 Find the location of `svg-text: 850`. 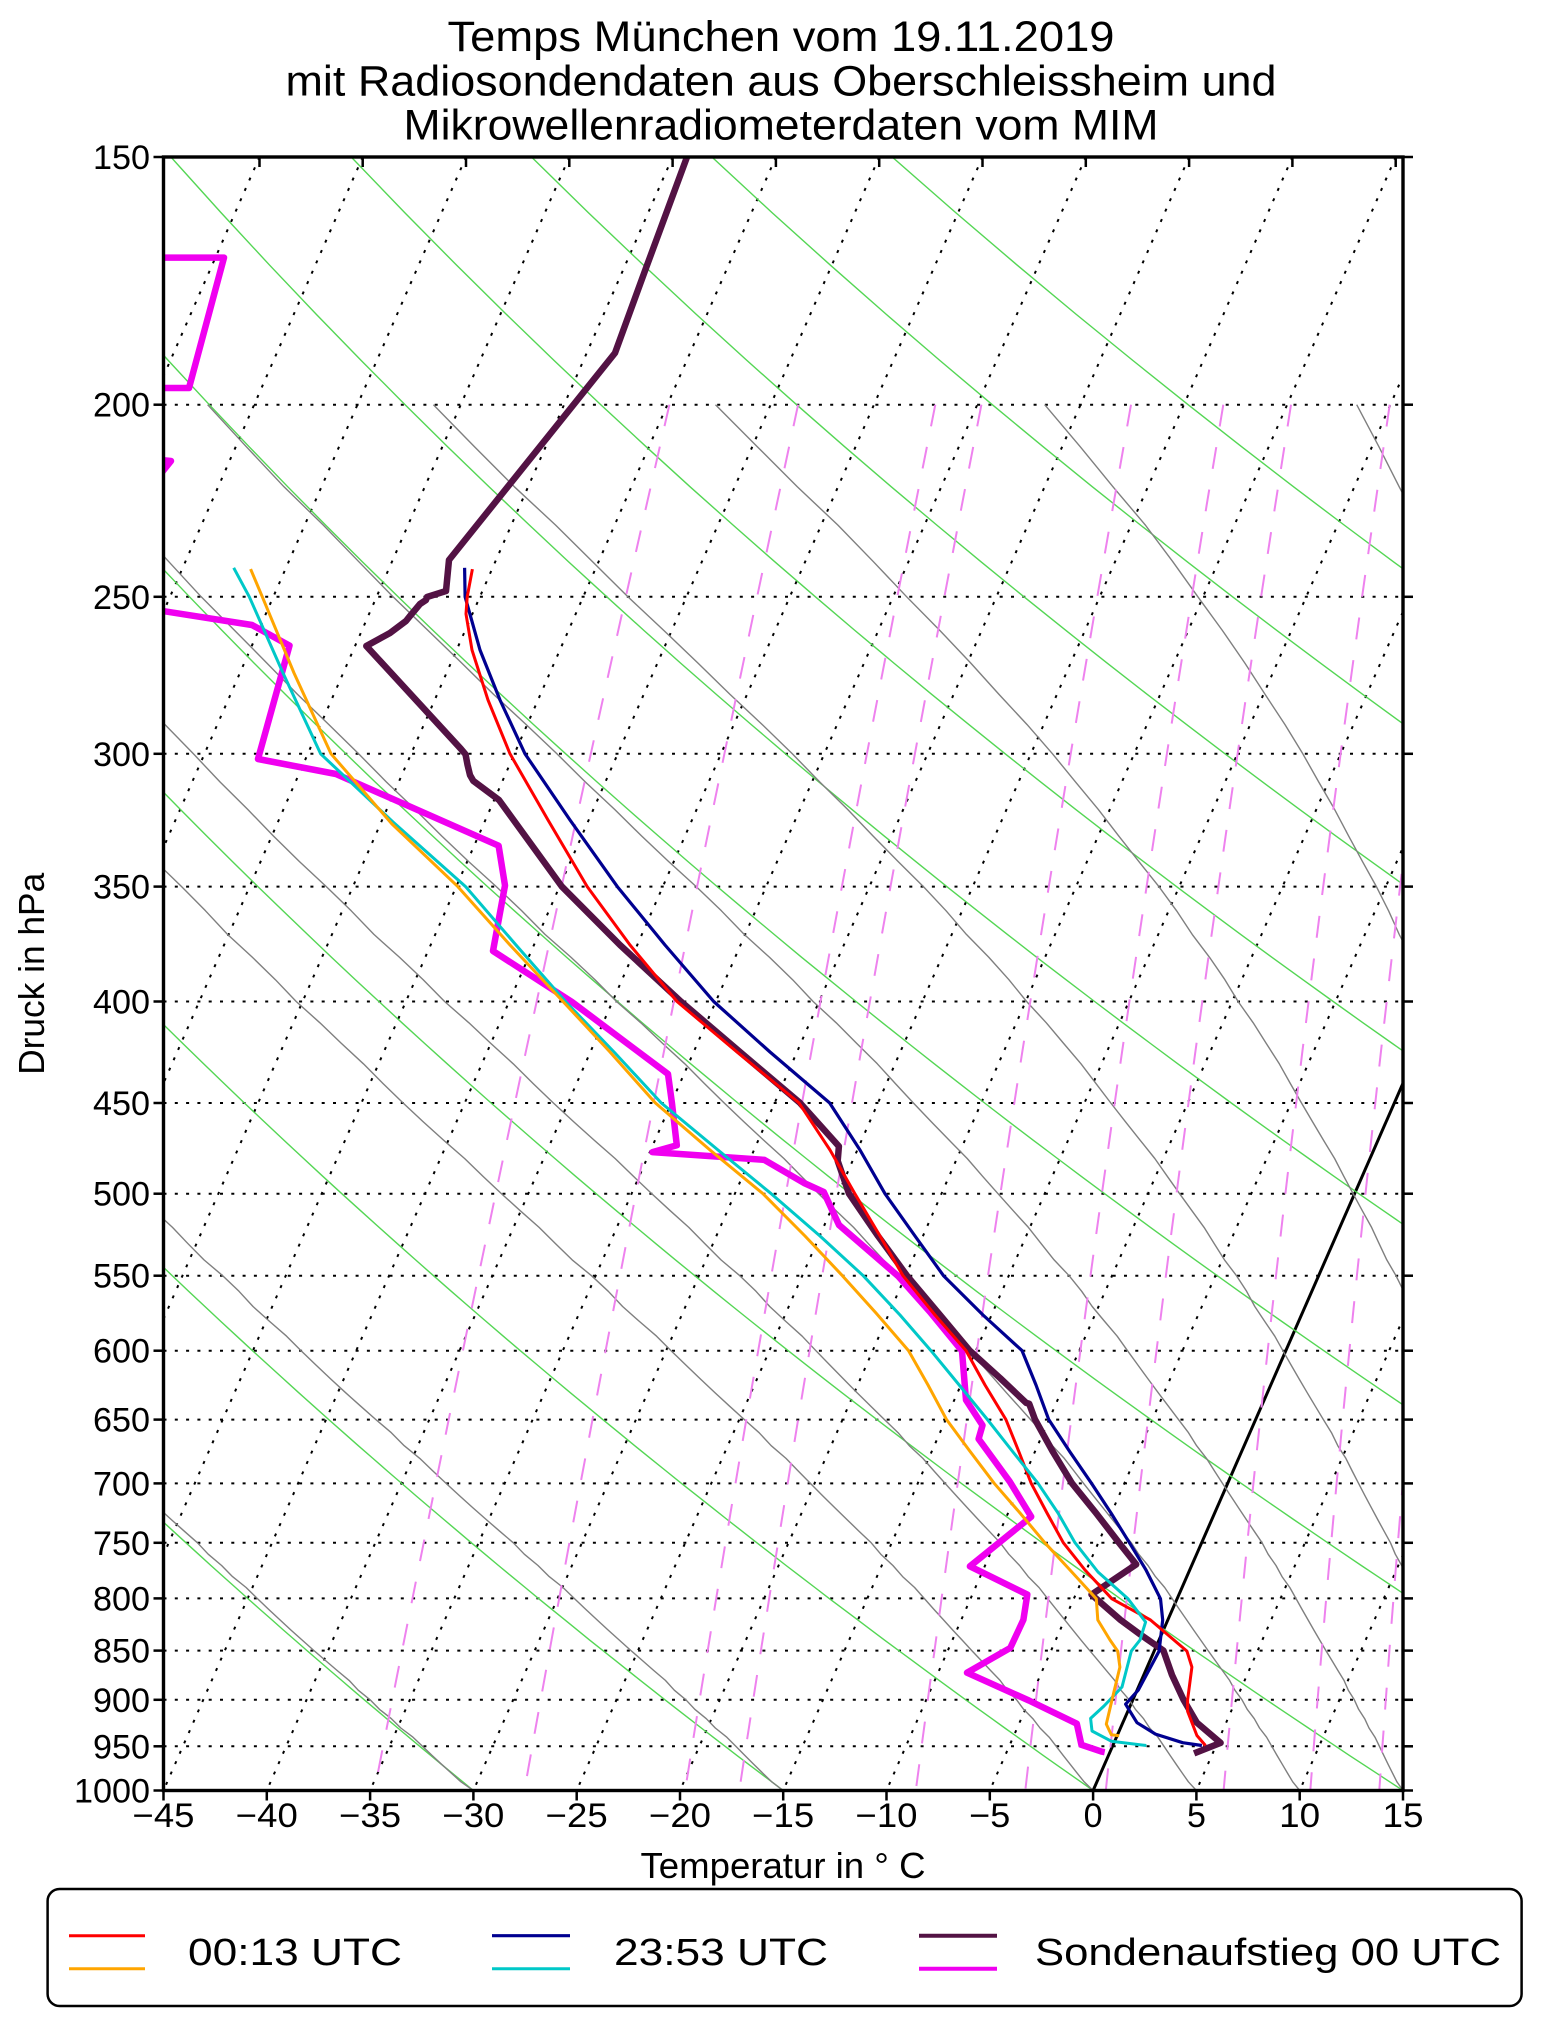

svg-text: 850 is located at coordinates (121, 1652).